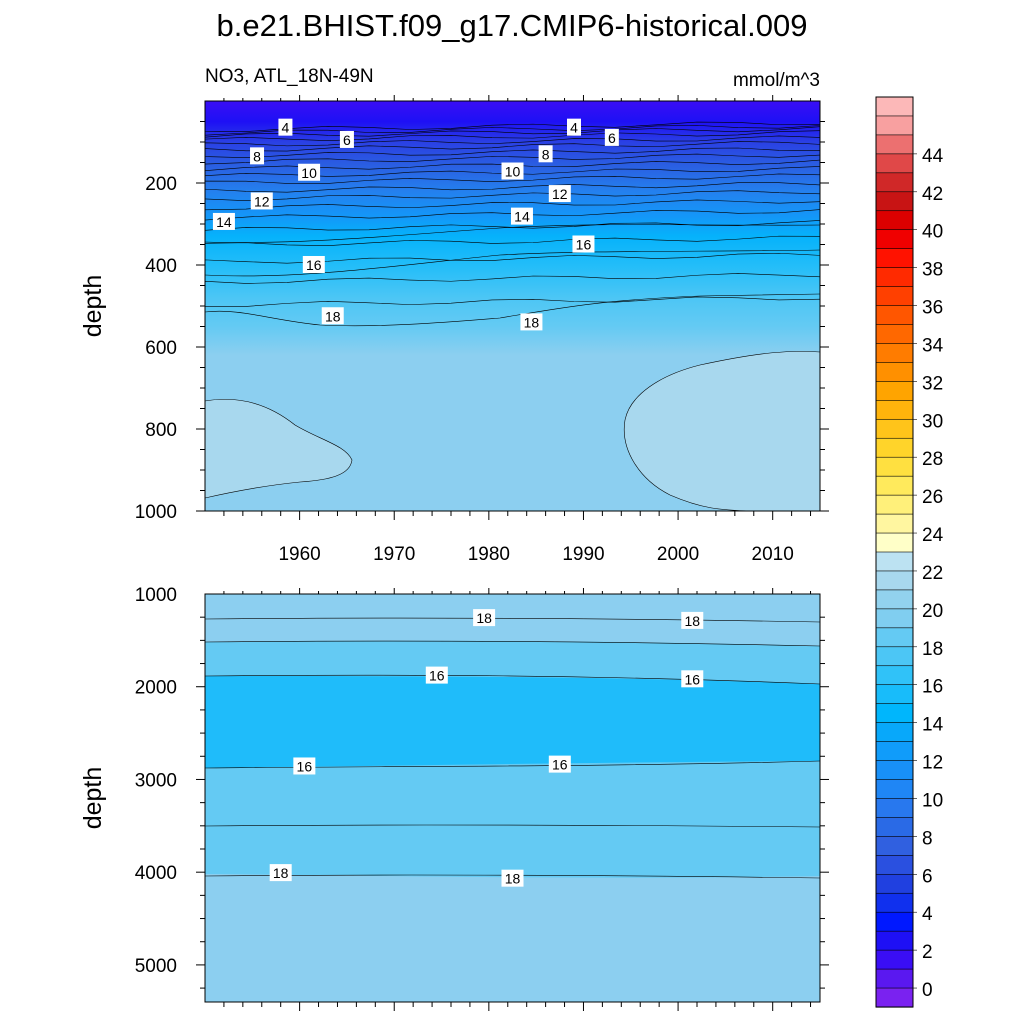 This screenshot has width=1024, height=1024. I want to click on x-tick-label: 1990, so click(583, 554).